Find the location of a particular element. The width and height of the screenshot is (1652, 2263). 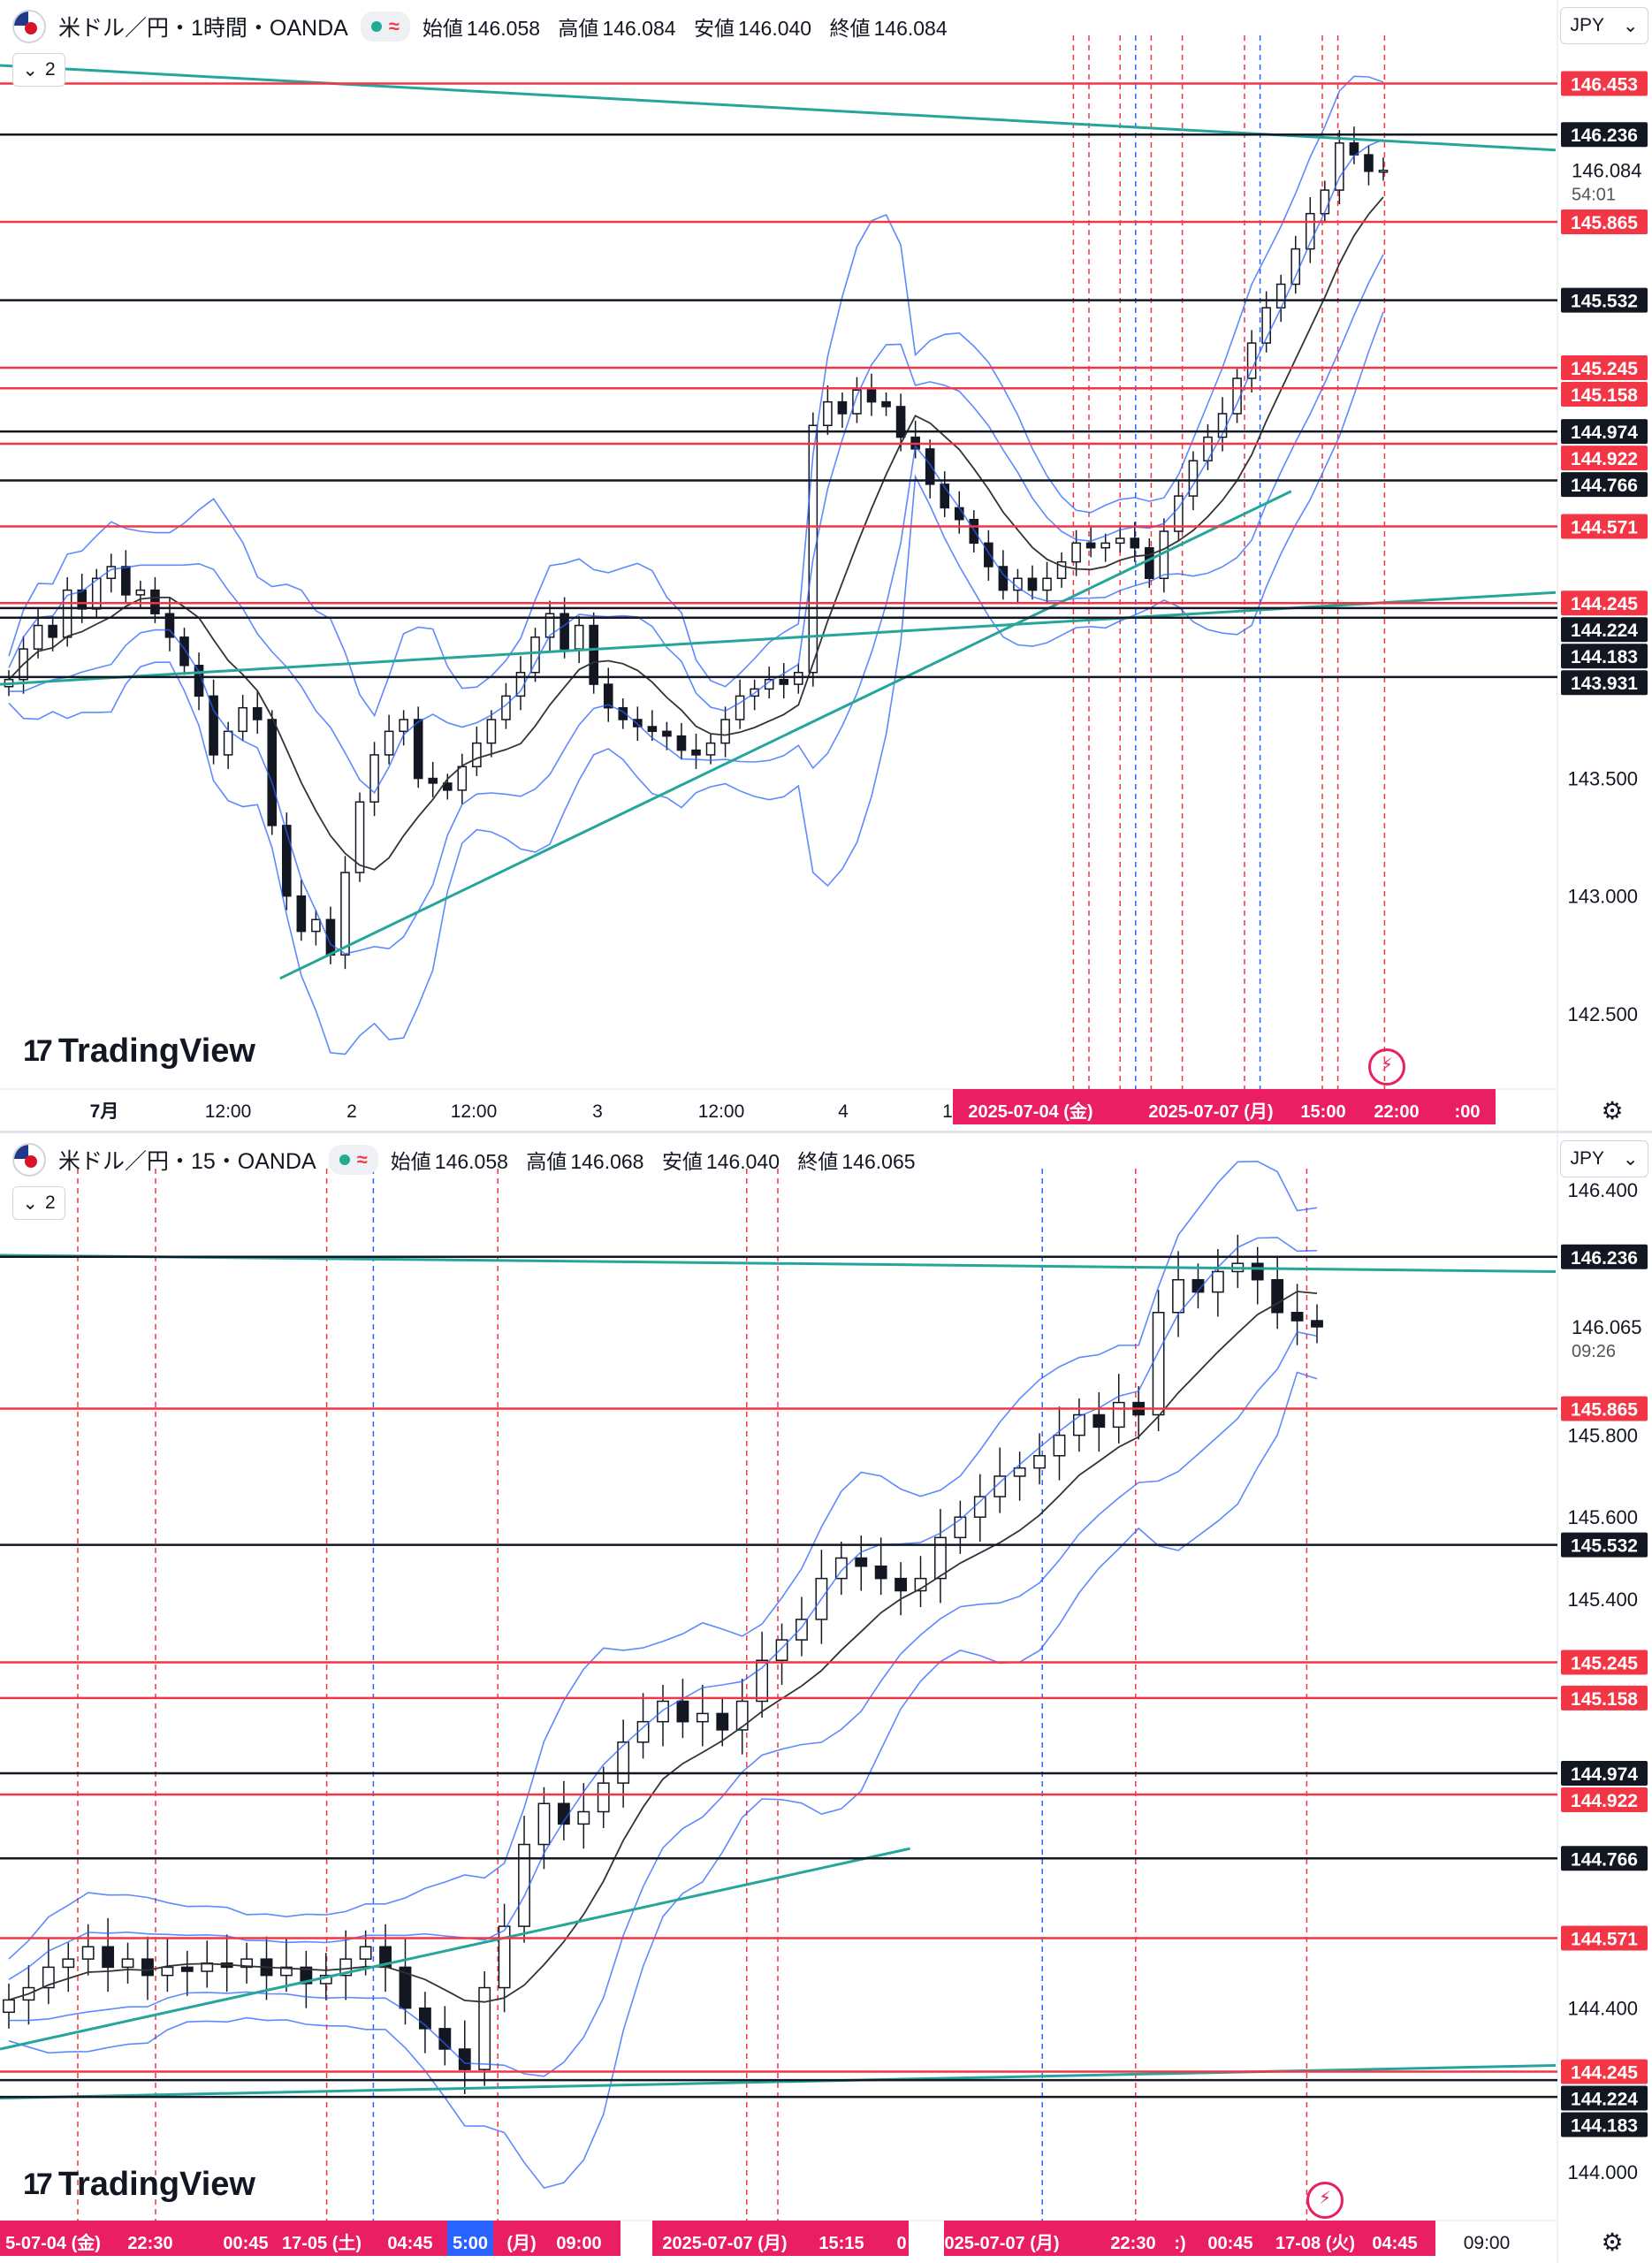

level-price-label: 144.974 is located at coordinates (1605, 1774).